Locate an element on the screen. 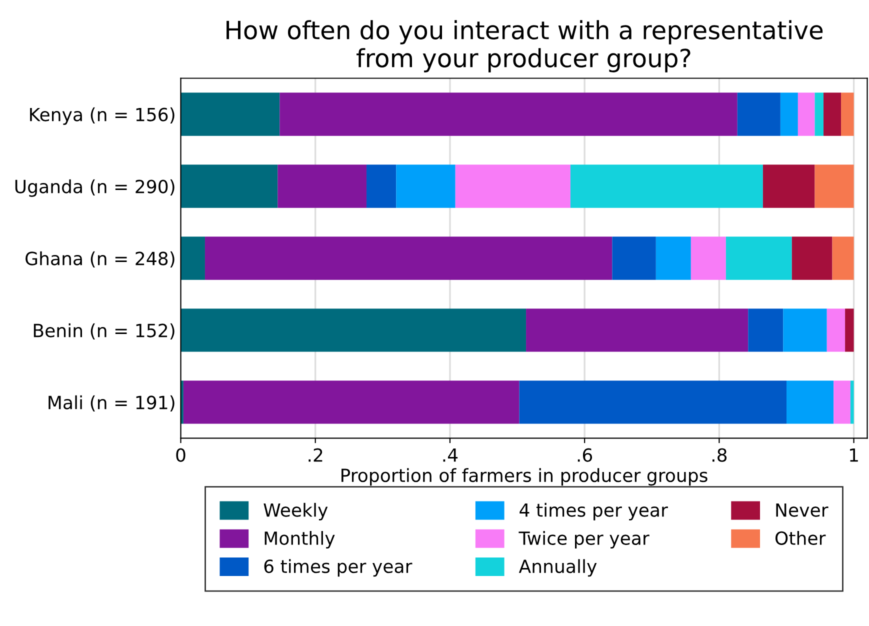 The image size is (869, 626). chart-title: How often do you interact with a representative from your producer group? is located at coordinates (524, 46).